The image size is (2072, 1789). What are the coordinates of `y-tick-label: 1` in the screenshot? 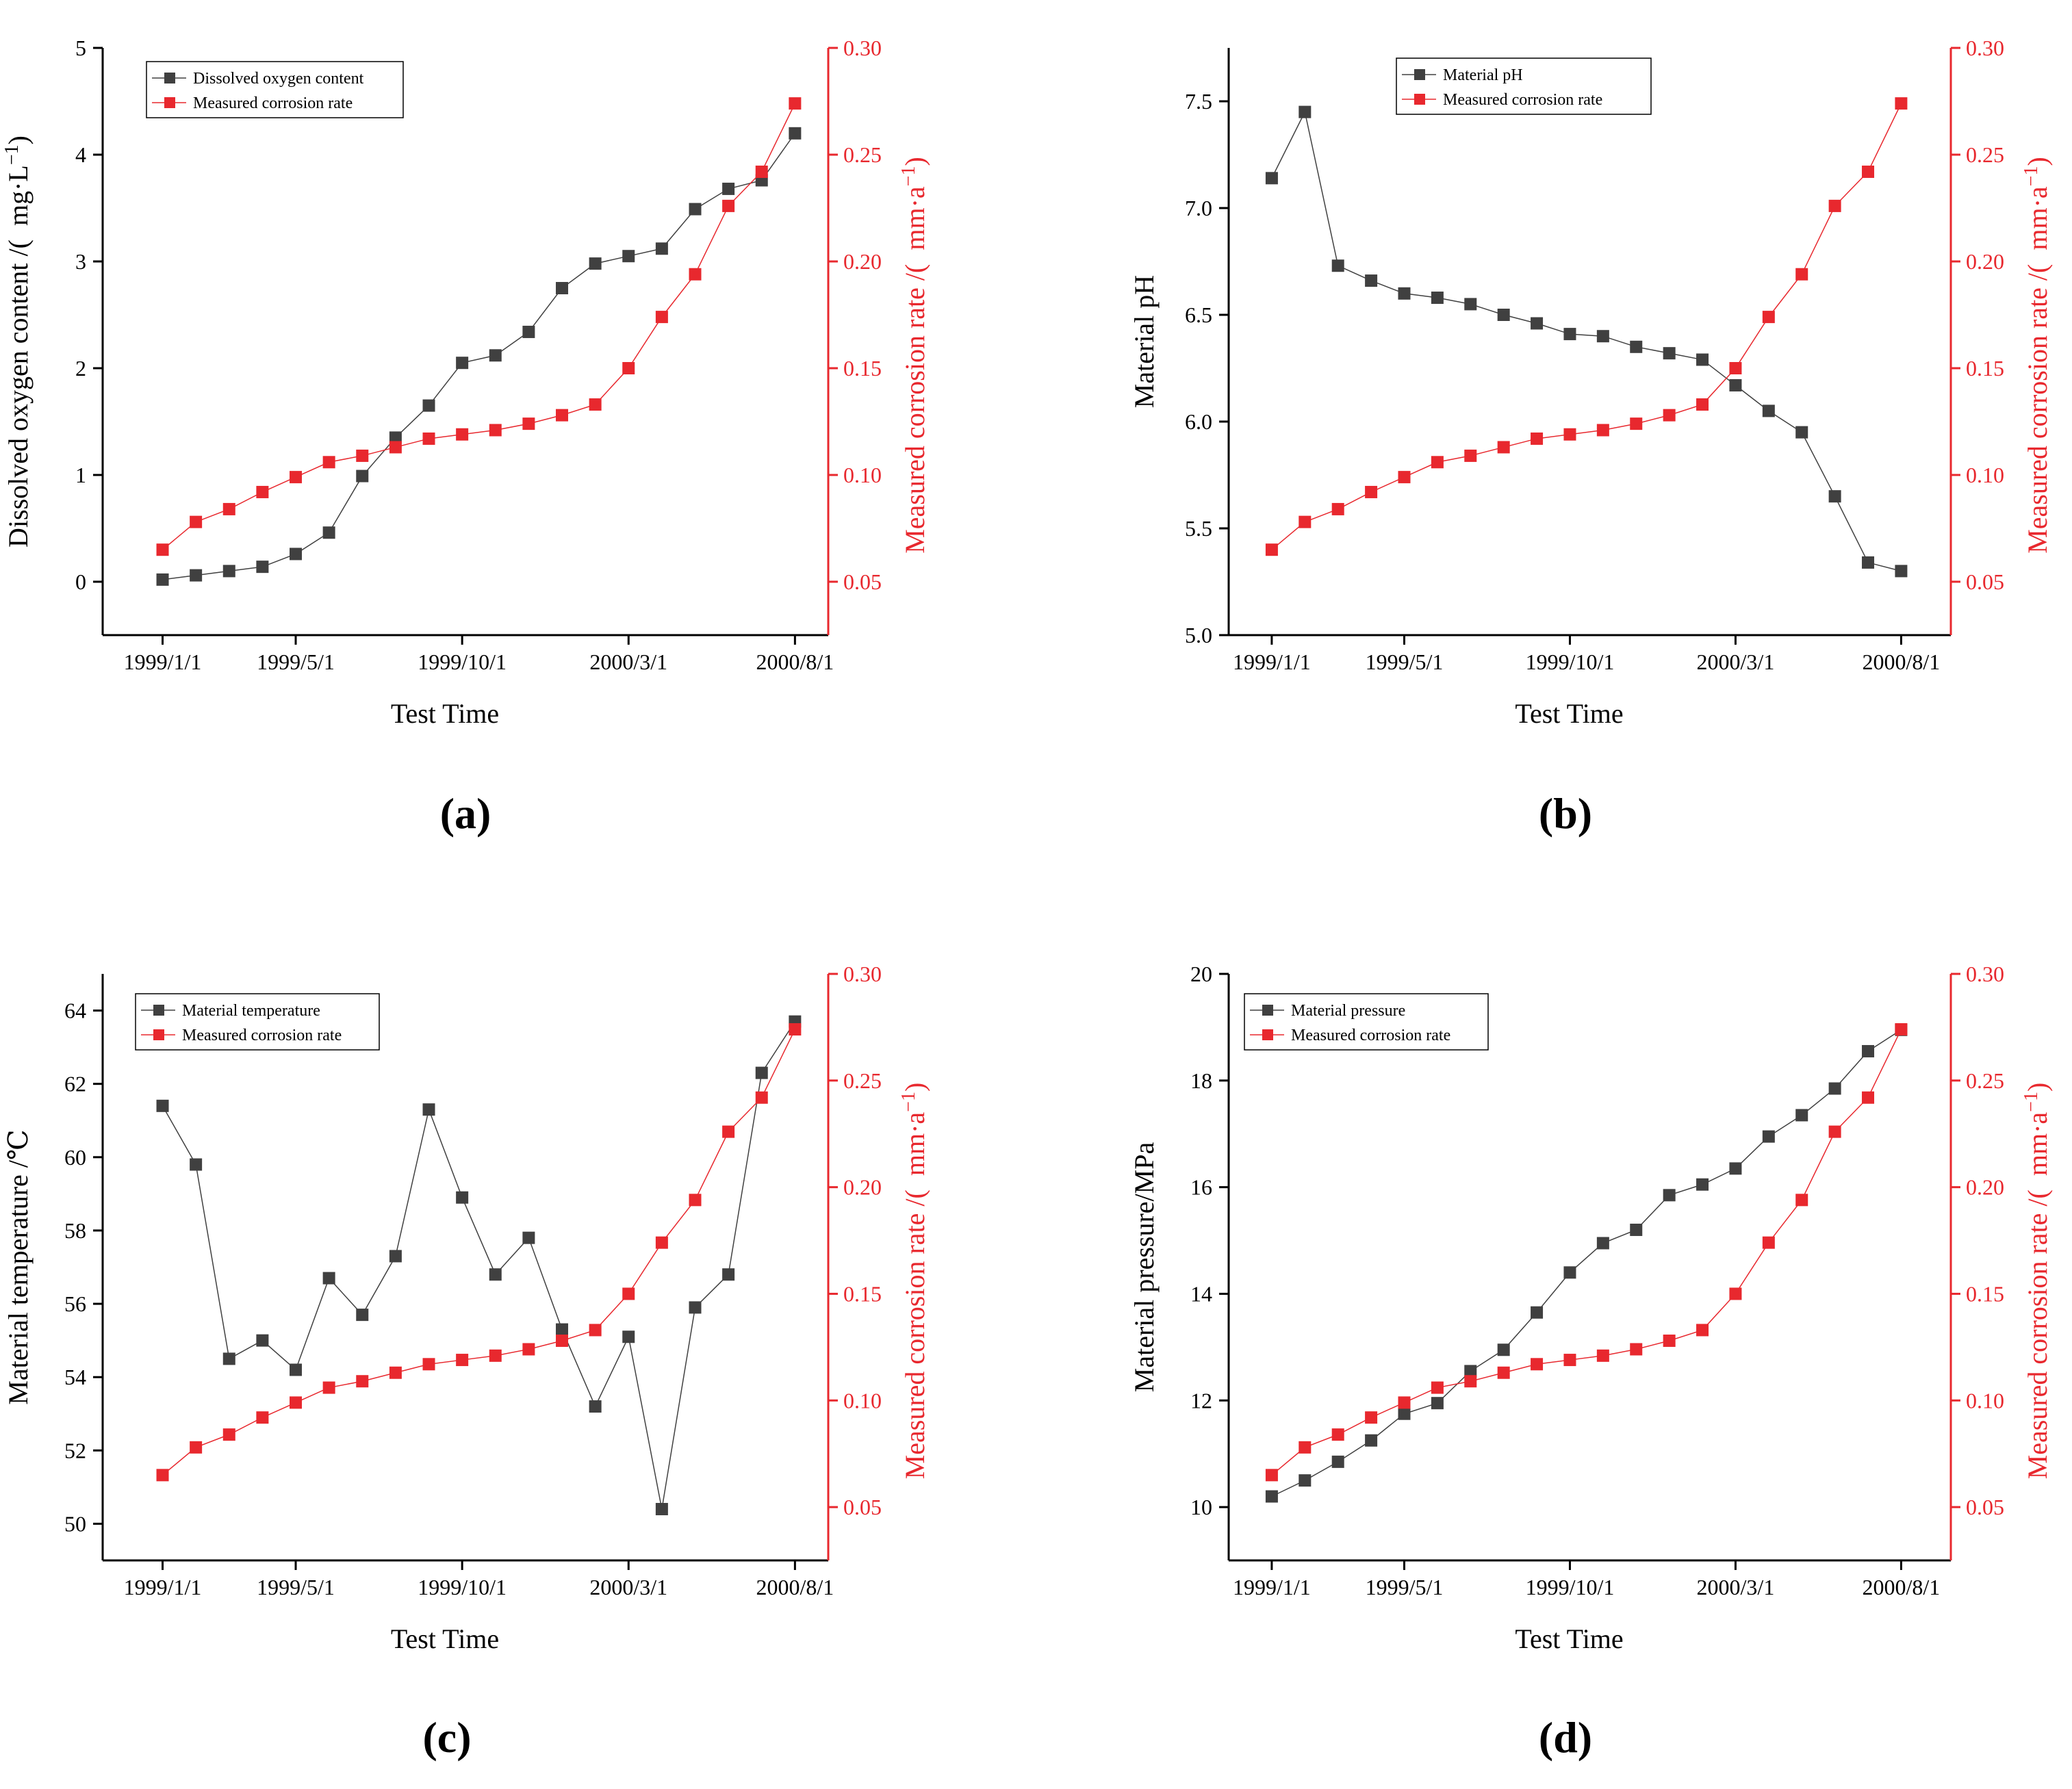 It's located at (80, 475).